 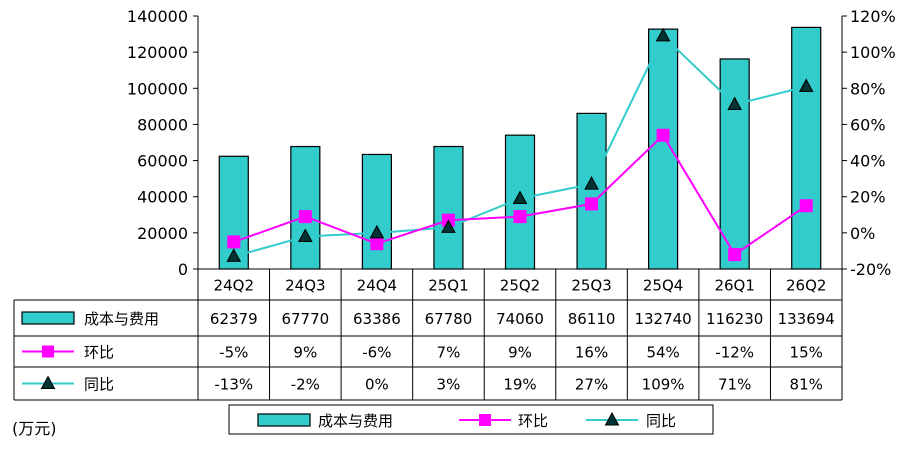 I want to click on table-row-qoq-value: 54%, so click(x=662, y=353).